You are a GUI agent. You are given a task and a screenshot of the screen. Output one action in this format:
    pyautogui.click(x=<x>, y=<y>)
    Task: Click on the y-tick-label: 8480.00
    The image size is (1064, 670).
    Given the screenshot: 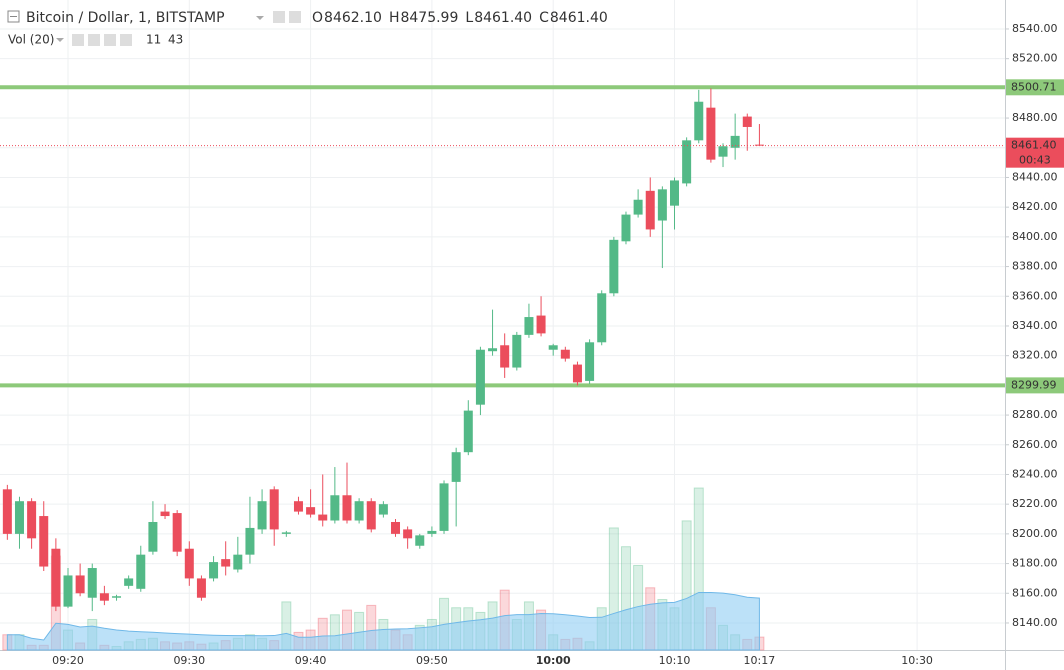 What is the action you would take?
    pyautogui.click(x=1035, y=117)
    